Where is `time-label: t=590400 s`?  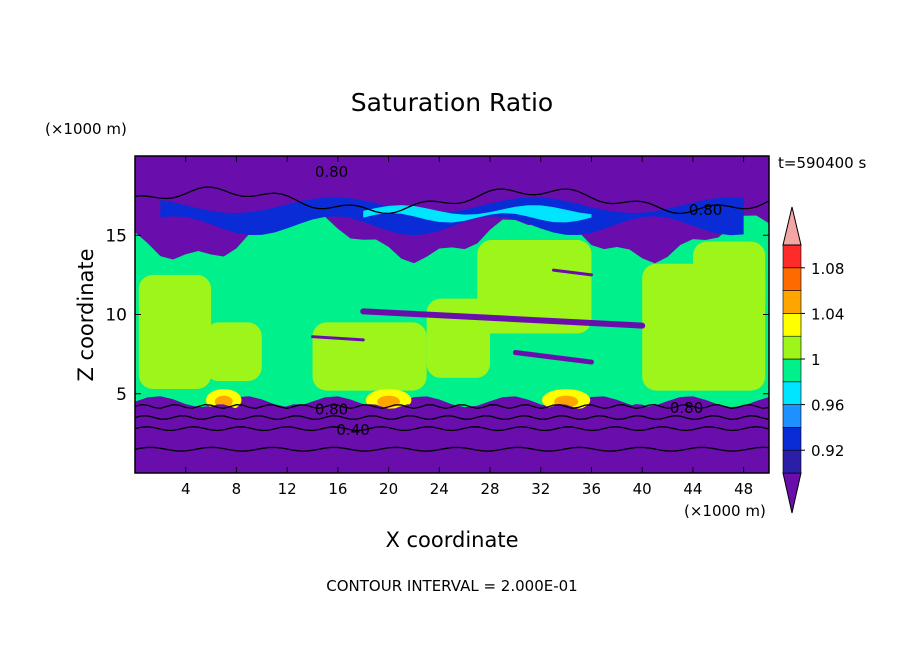 time-label: t=590400 s is located at coordinates (822, 163).